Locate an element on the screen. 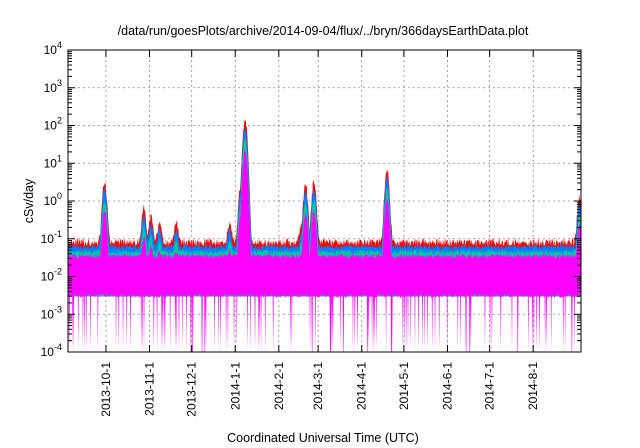 Image resolution: width=640 pixels, height=448 pixels. x-tick-label: 2013-12-1 is located at coordinates (192, 389).